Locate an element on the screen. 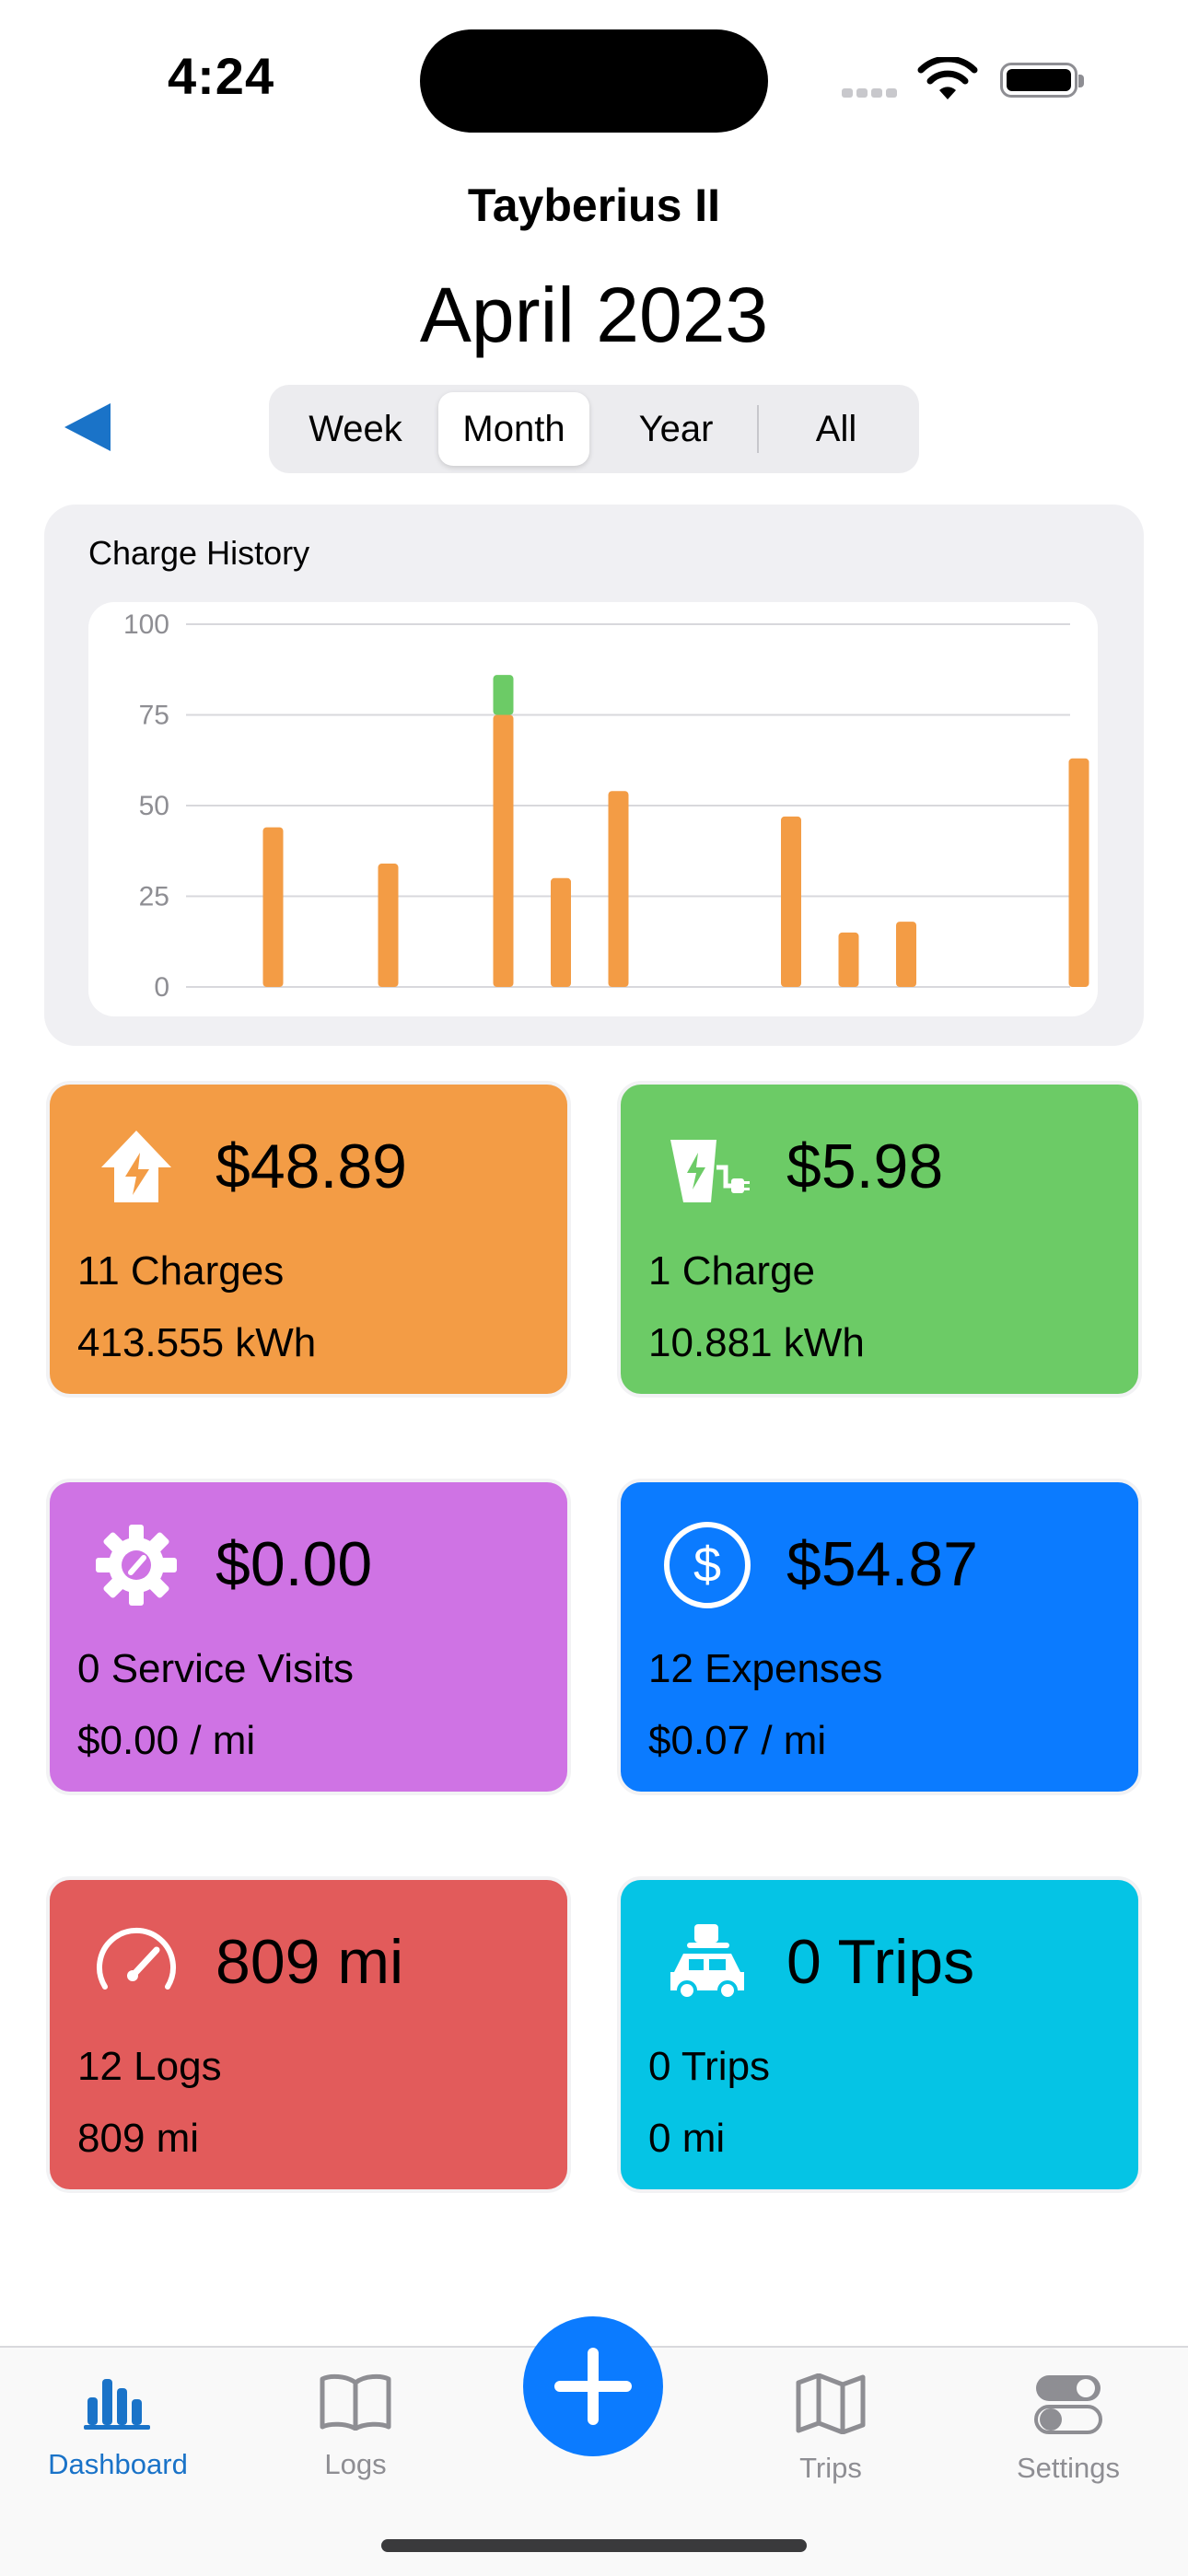 Image resolution: width=1188 pixels, height=2576 pixels. tab-label: Trips is located at coordinates (830, 2468).